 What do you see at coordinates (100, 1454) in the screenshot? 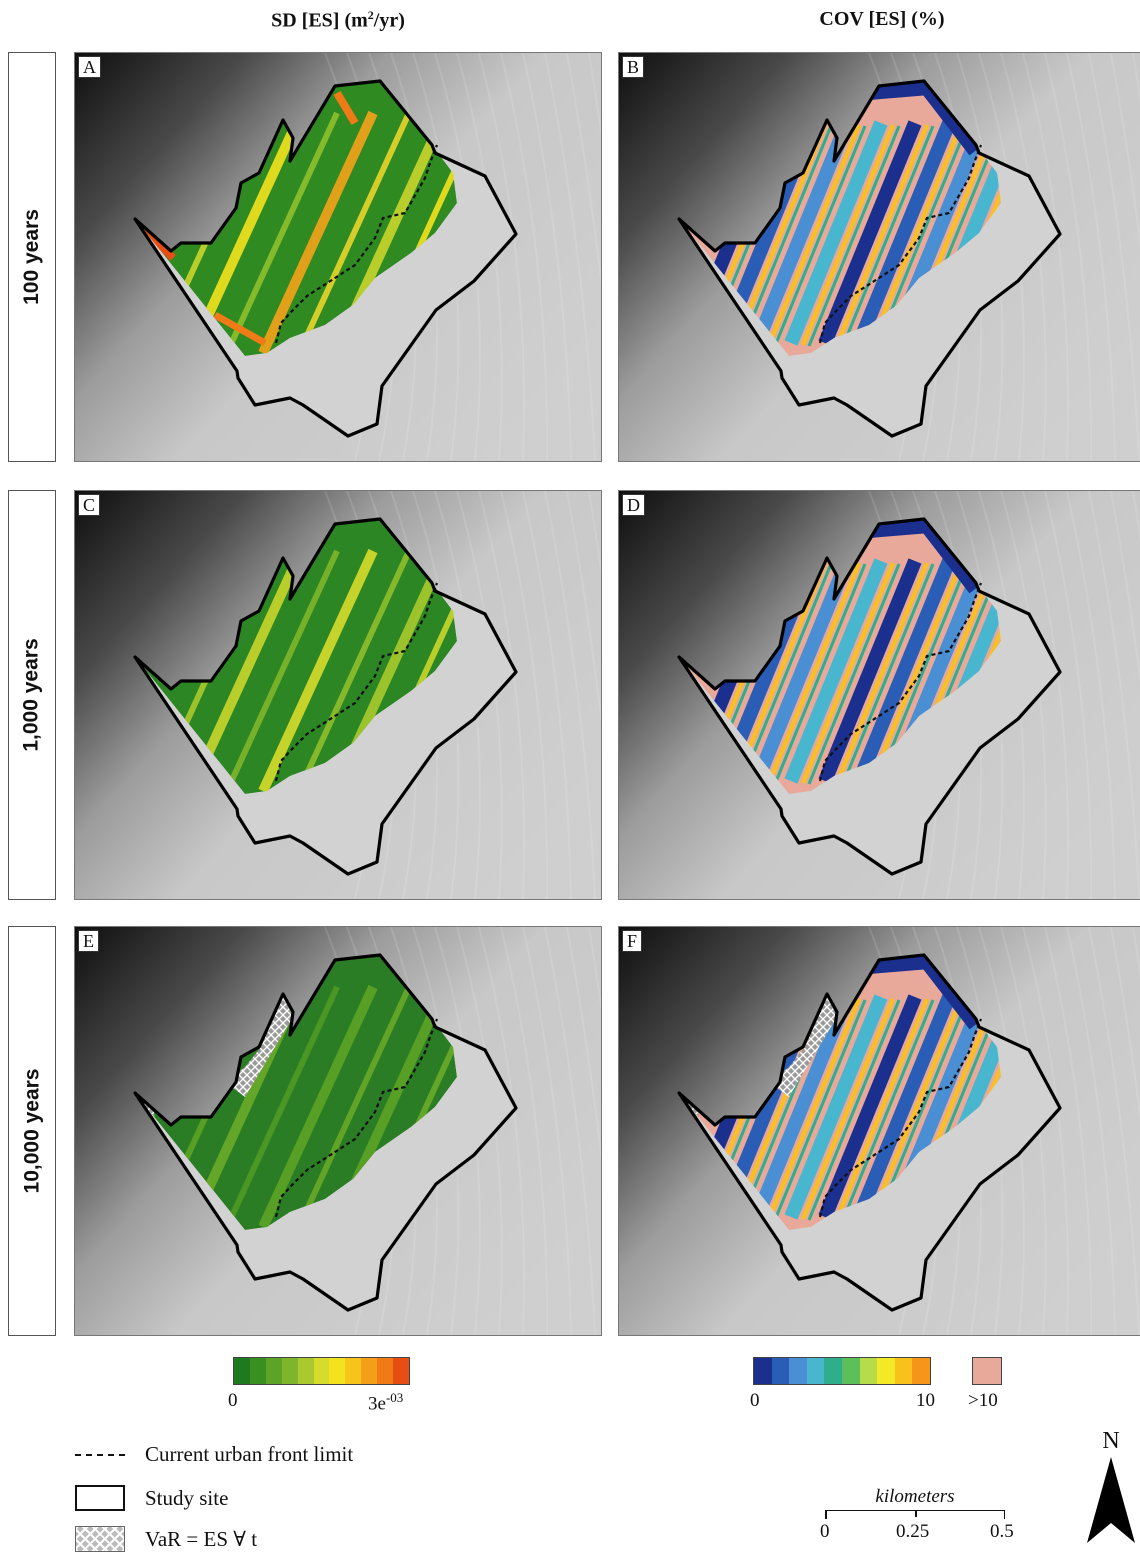
I see `dashed-line-symbol` at bounding box center [100, 1454].